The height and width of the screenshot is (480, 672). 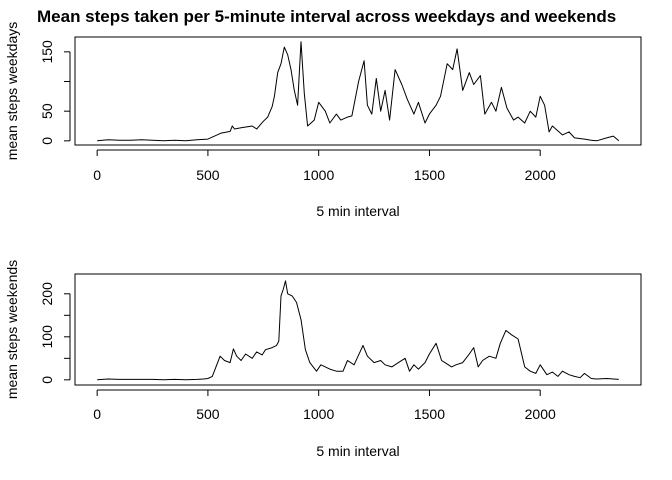 What do you see at coordinates (47, 111) in the screenshot?
I see `y-tick-label: 50` at bounding box center [47, 111].